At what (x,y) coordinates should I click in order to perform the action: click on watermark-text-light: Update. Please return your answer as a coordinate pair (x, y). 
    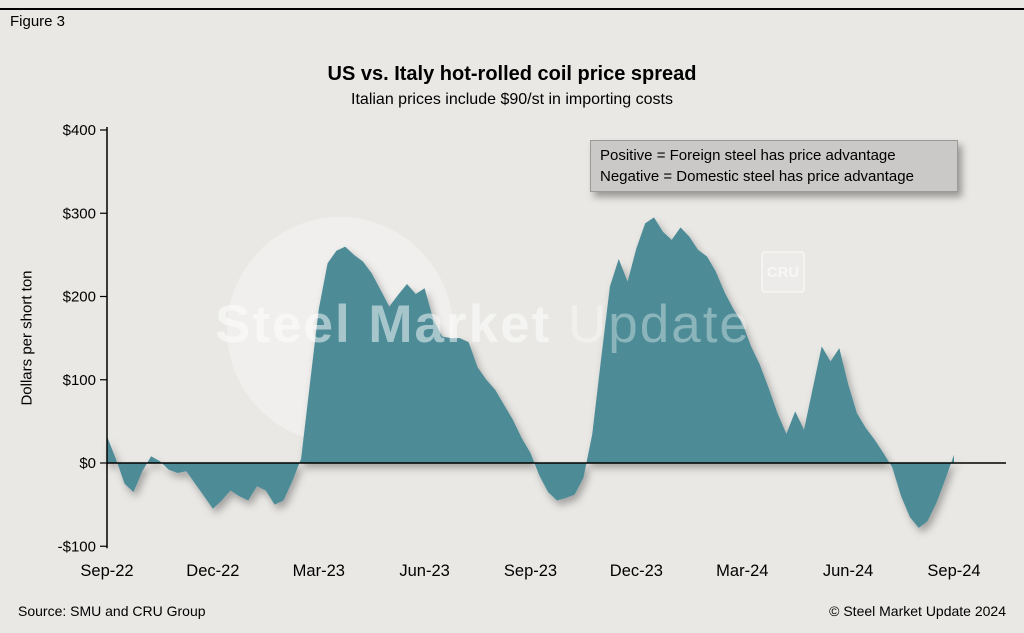
    Looking at the image, I should click on (659, 324).